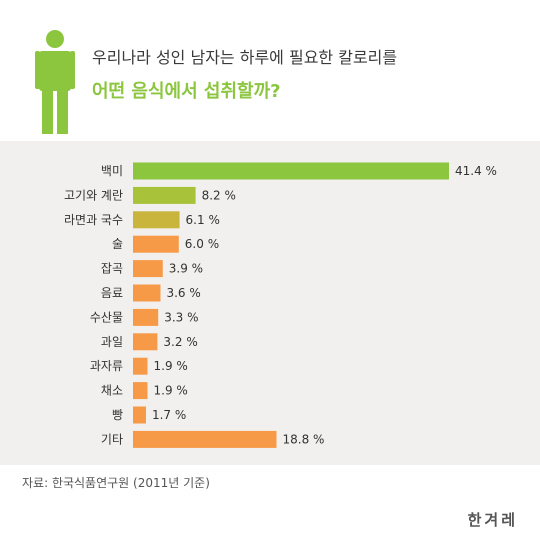 The height and width of the screenshot is (540, 540). I want to click on category-label: 기타, so click(112, 439).